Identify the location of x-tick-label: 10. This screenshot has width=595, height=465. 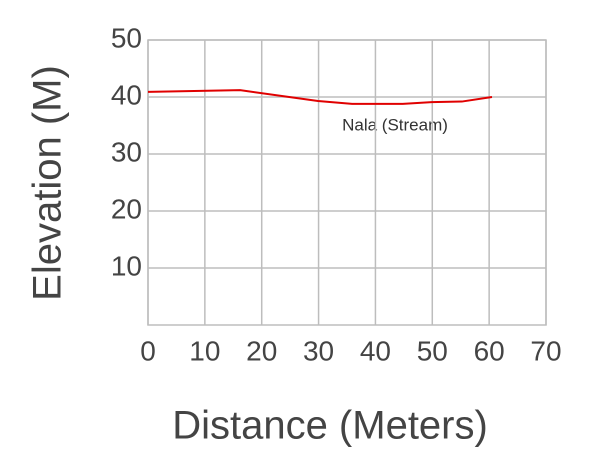
(204, 350).